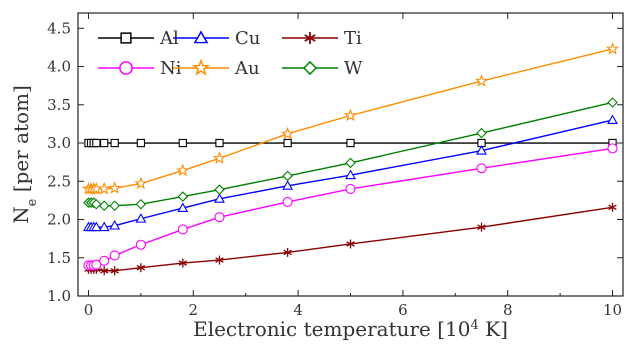 The image size is (626, 345). Describe the element at coordinates (508, 310) in the screenshot. I see `x-tick-label: 8` at that location.